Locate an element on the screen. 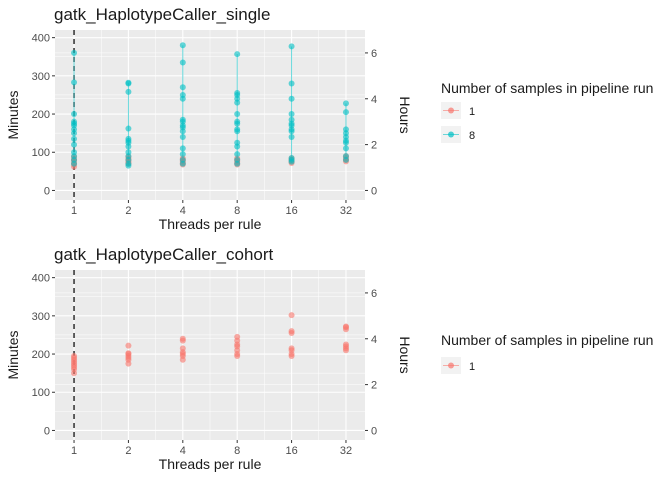  y-axis-label-single: Minutes is located at coordinates (13, 114).